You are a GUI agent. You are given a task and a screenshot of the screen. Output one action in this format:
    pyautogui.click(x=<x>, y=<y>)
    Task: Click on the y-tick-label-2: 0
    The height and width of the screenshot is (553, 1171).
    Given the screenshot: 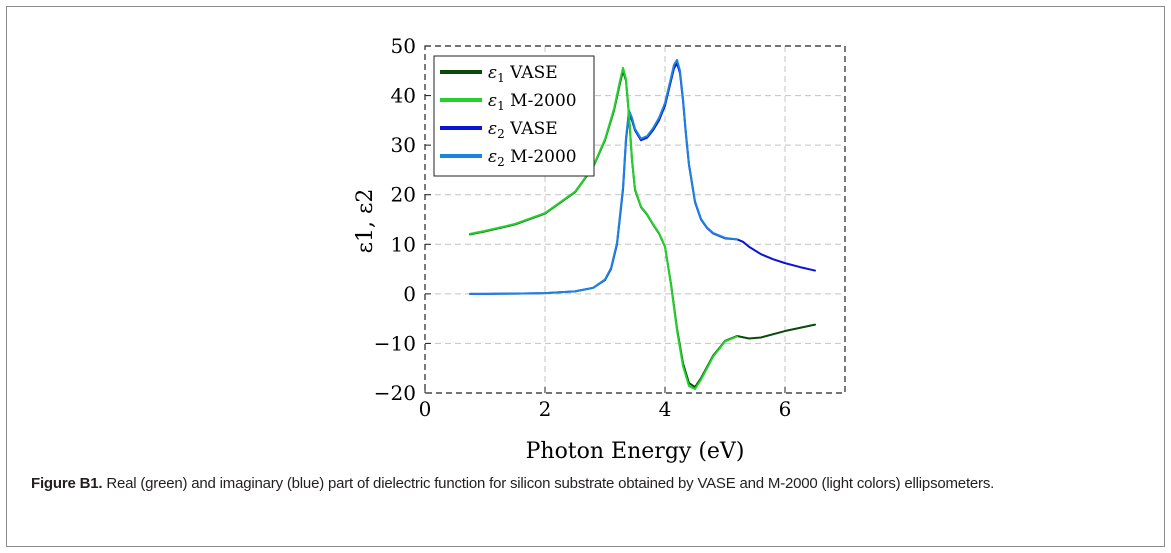 What is the action you would take?
    pyautogui.click(x=409, y=294)
    